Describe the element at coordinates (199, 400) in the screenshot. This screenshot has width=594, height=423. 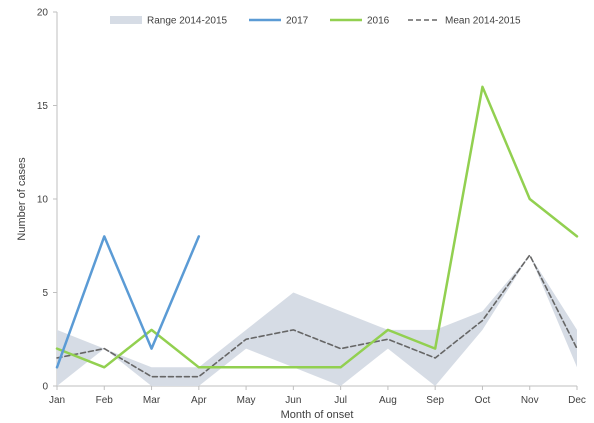
I see `x-tick-label: Apr` at that location.